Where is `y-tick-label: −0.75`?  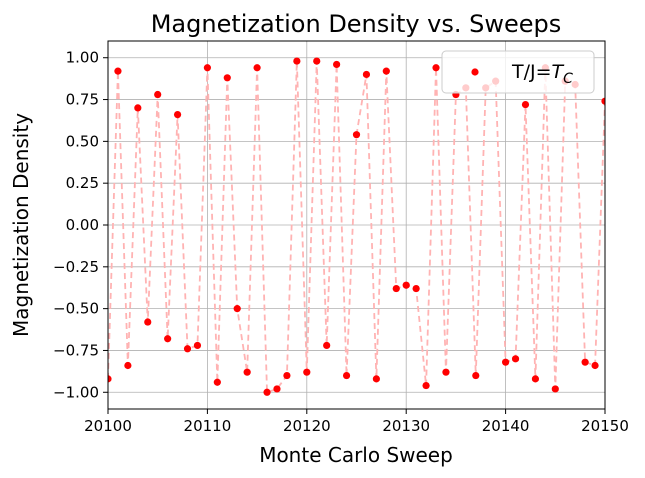
y-tick-label: −0.75 is located at coordinates (76, 350).